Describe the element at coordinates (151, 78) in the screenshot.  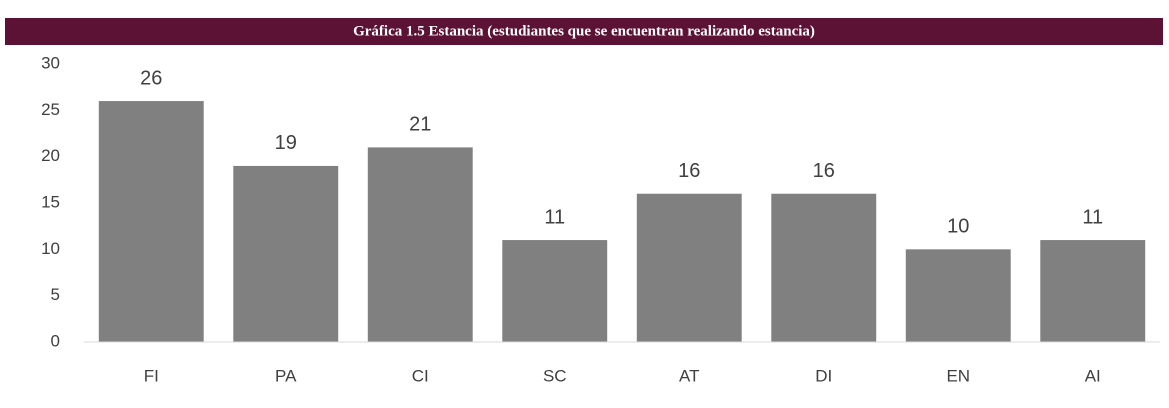
I see `data-label: 26` at that location.